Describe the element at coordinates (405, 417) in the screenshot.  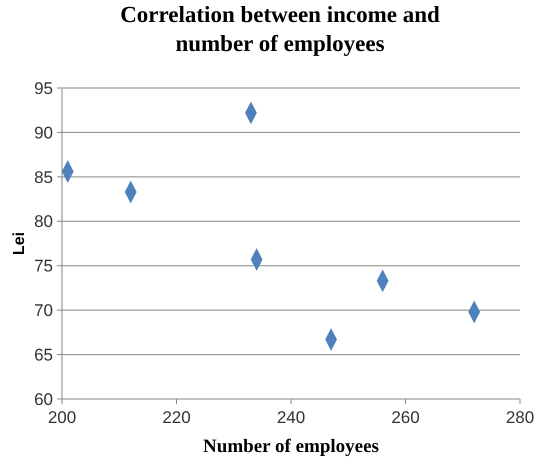
I see `x-tick-label: 260` at that location.